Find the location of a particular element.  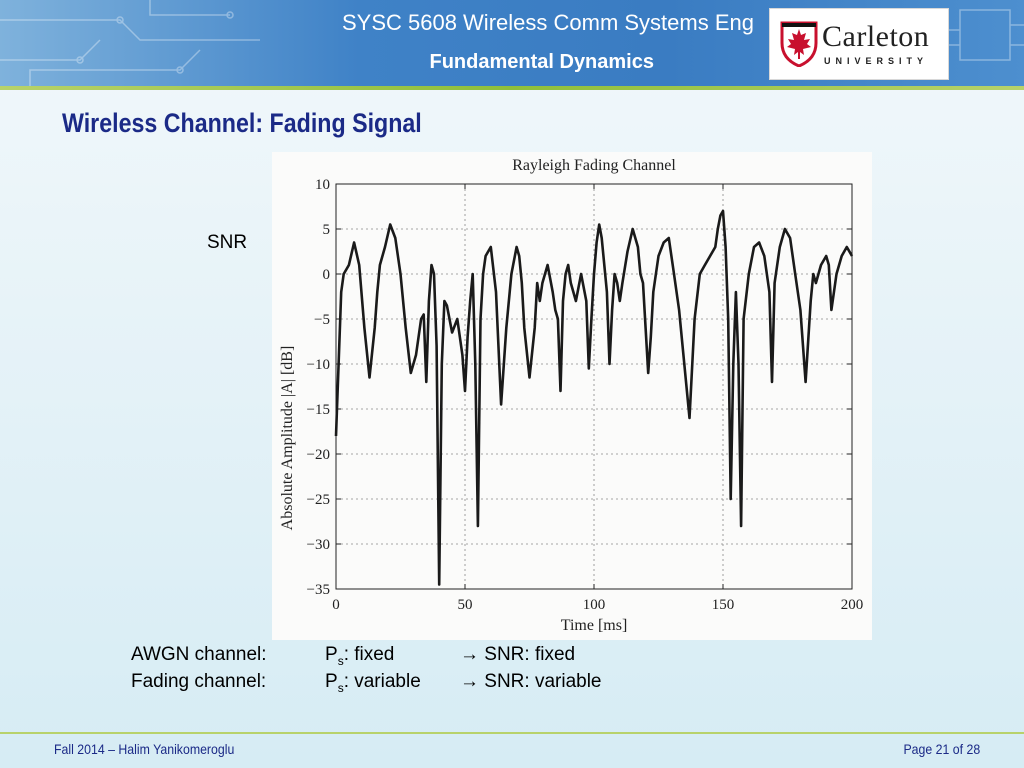

x-tick-label: 200 is located at coordinates (852, 605).